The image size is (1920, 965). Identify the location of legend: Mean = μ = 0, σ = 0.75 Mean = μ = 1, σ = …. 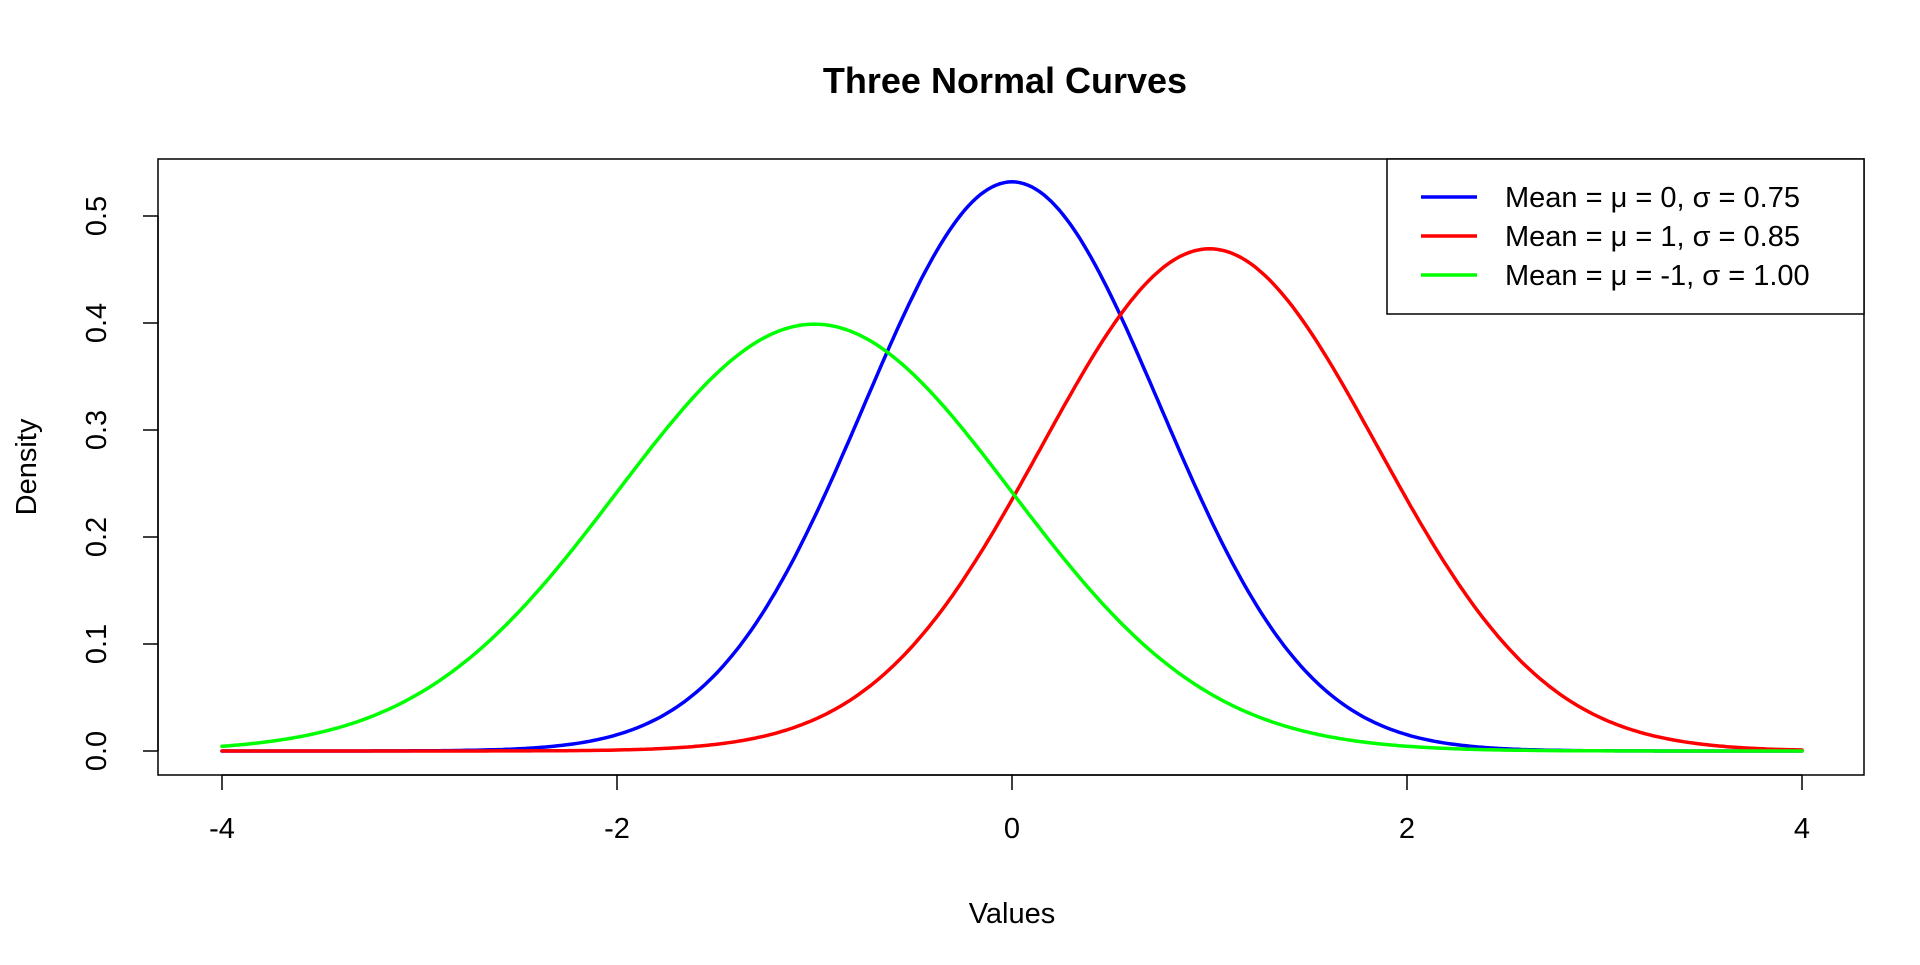
(1625, 236).